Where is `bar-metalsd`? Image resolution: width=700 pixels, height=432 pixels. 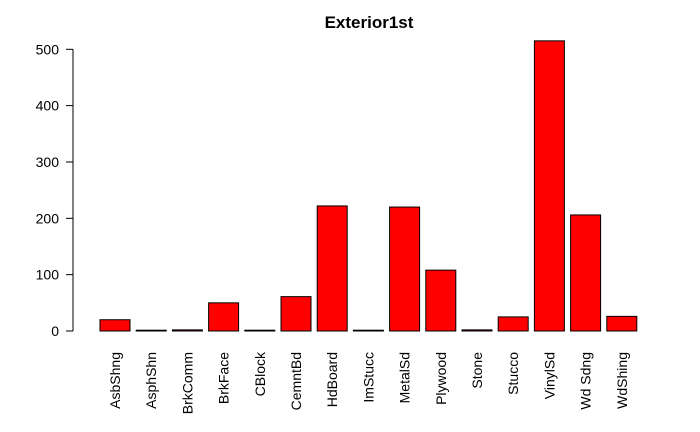
bar-metalsd is located at coordinates (405, 269).